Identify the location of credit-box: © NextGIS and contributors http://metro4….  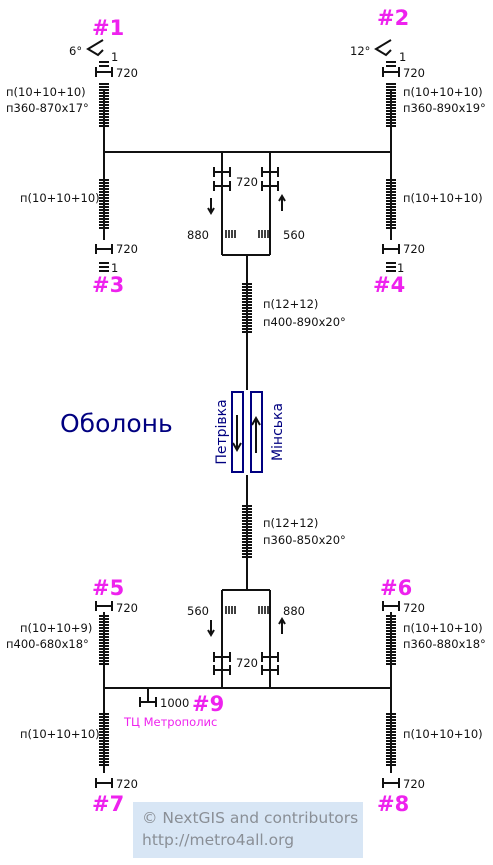
(248, 830).